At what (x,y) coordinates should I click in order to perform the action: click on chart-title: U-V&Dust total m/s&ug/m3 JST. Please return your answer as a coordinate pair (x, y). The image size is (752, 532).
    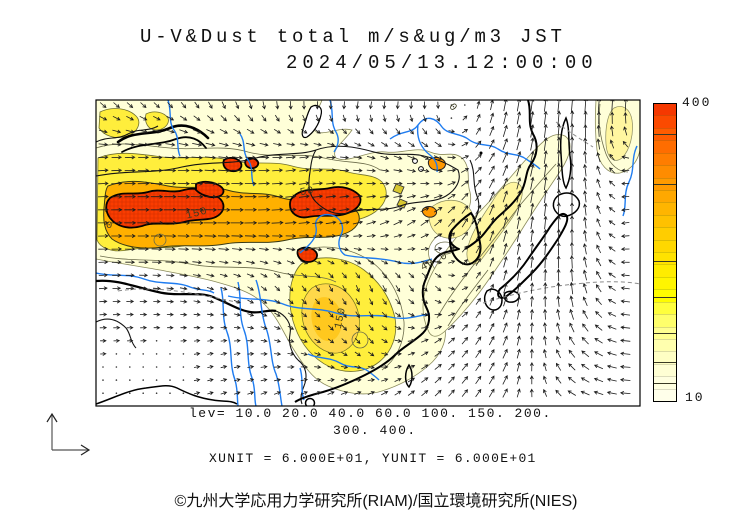
    Looking at the image, I should click on (353, 37).